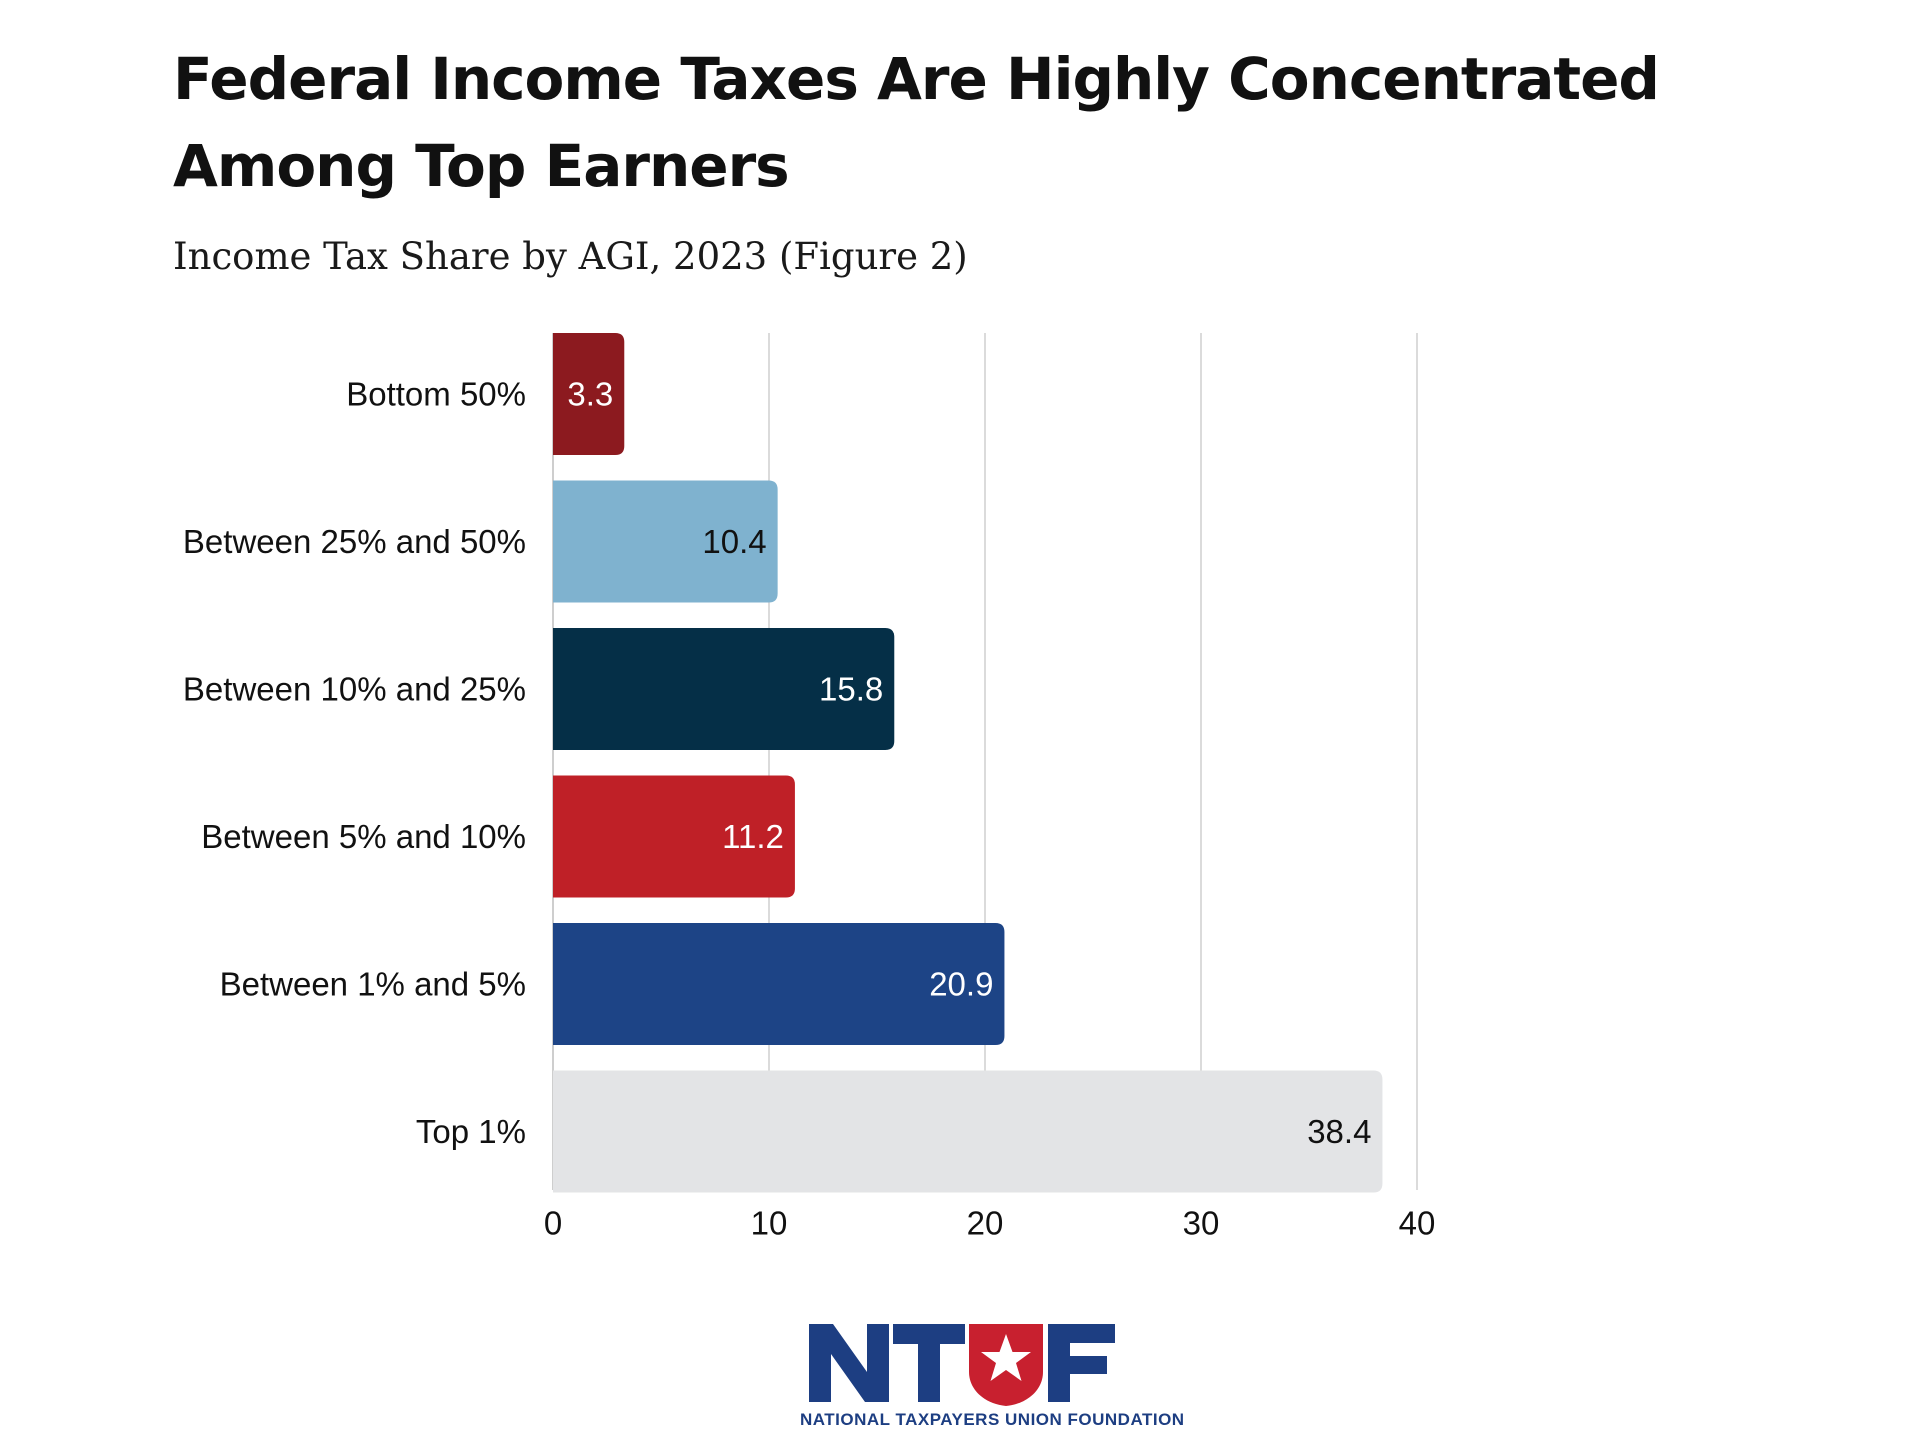 This screenshot has width=1920, height=1437. Describe the element at coordinates (553, 1223) in the screenshot. I see `x-tick-label-0: 0` at that location.